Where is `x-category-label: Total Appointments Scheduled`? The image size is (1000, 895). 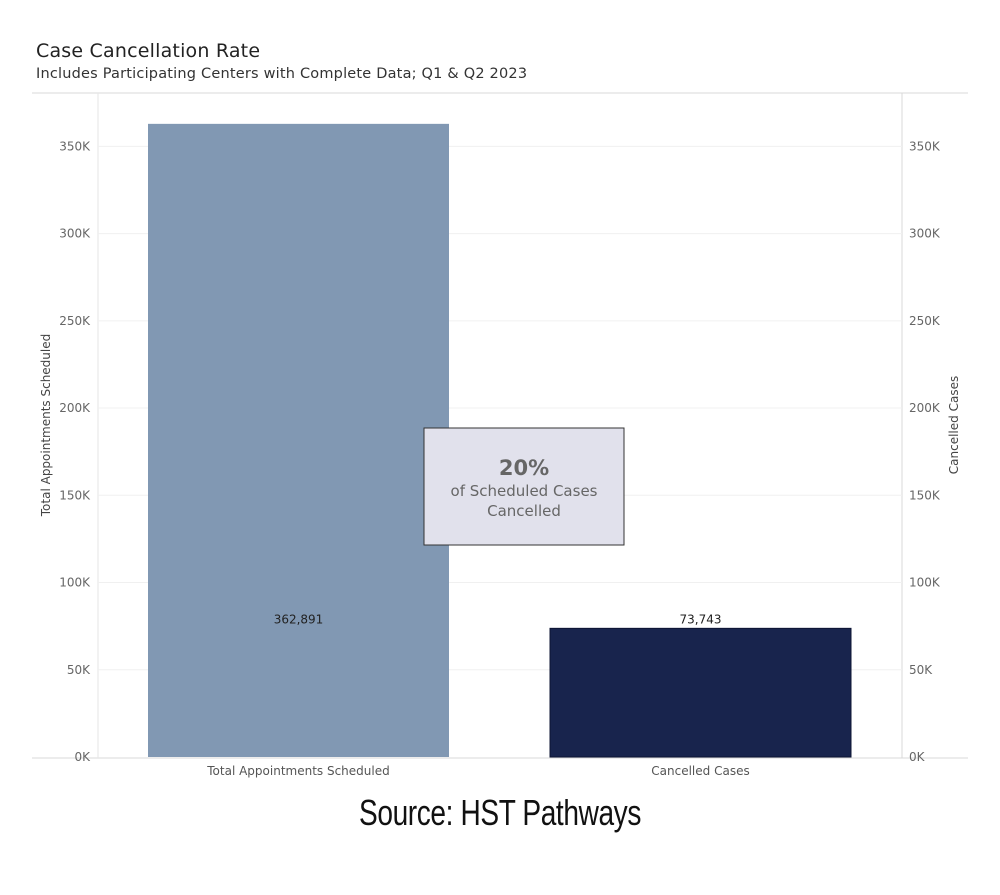 x-category-label: Total Appointments Scheduled is located at coordinates (297, 771).